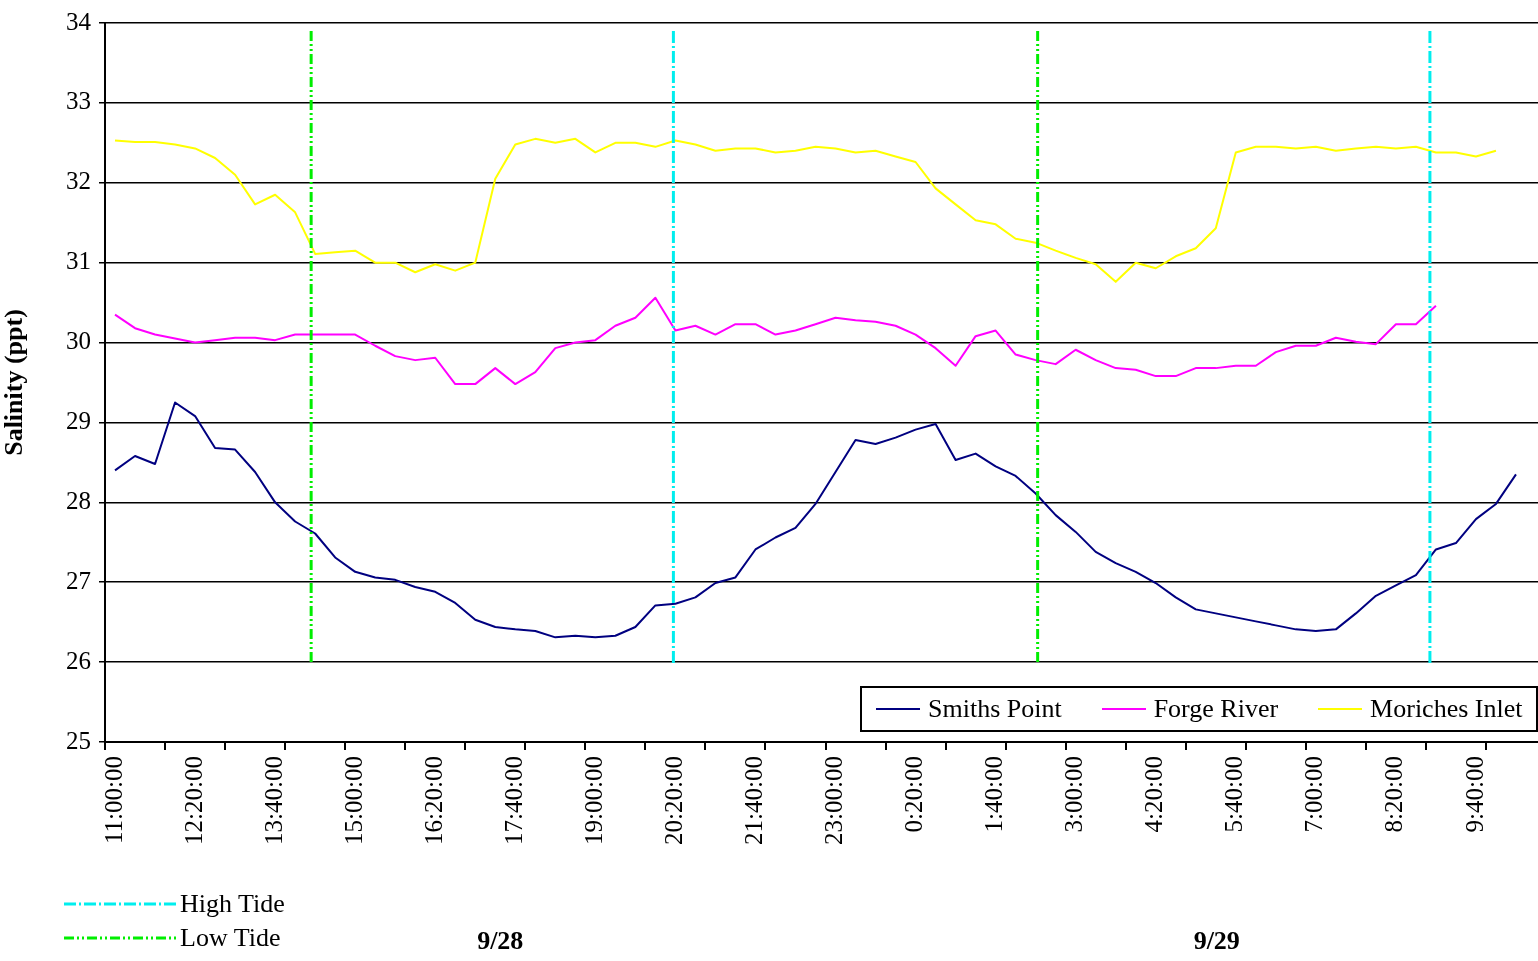 This screenshot has height=961, width=1538. I want to click on y-tick-label: 33, so click(78, 101).